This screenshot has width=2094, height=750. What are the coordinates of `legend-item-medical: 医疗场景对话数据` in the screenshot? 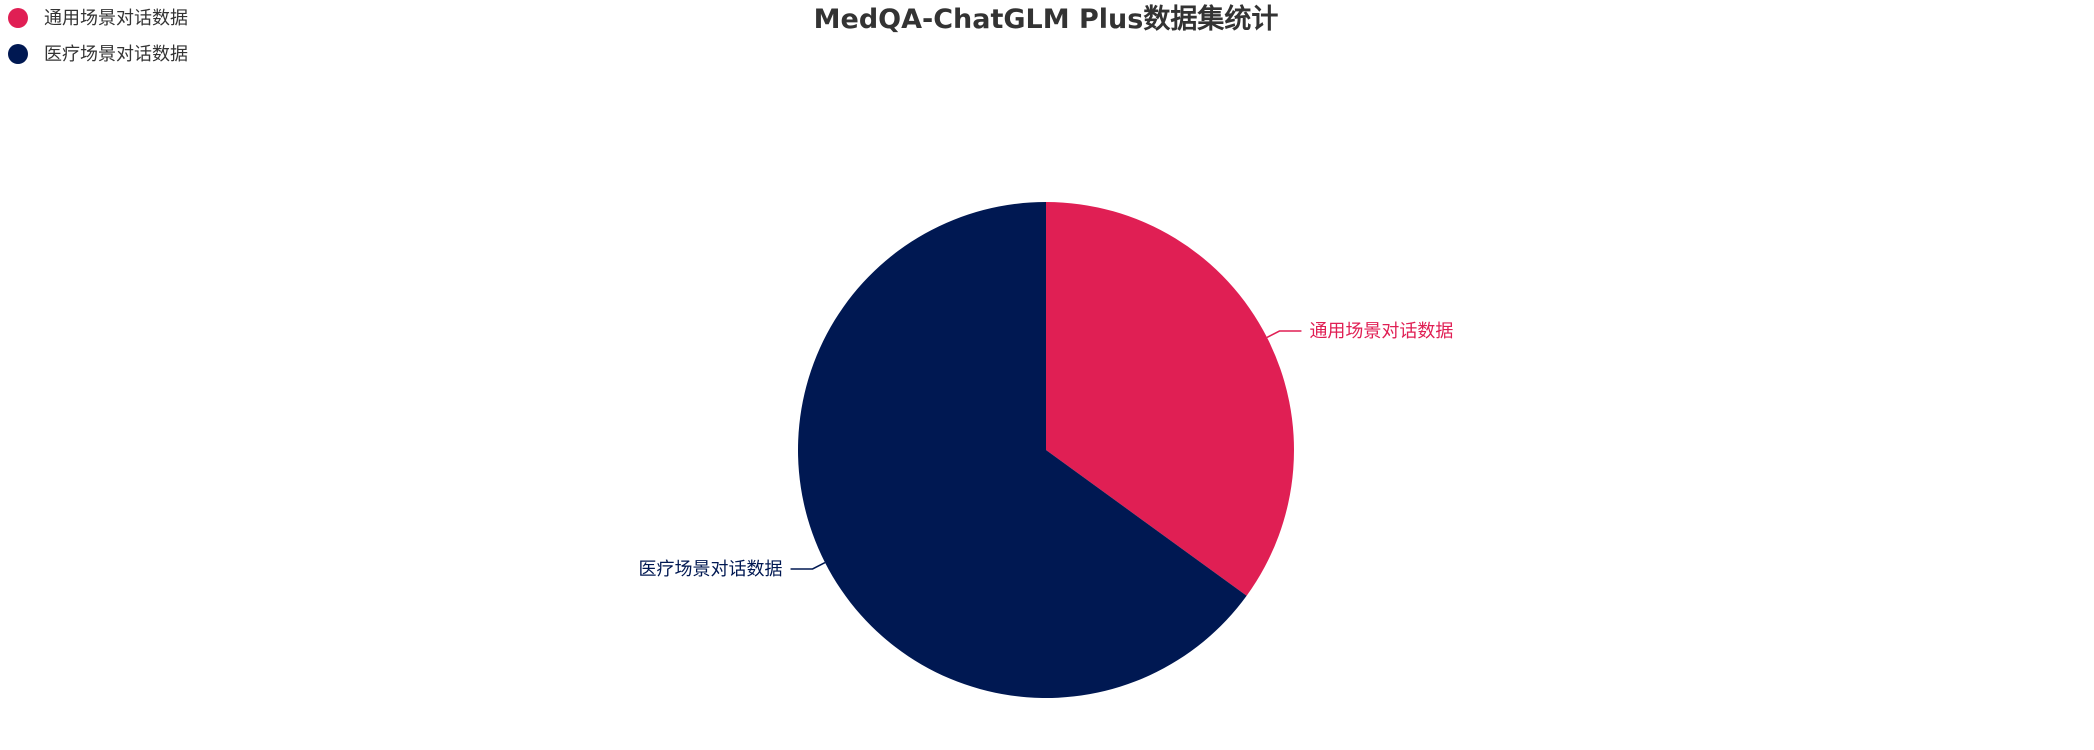 It's located at (98, 54).